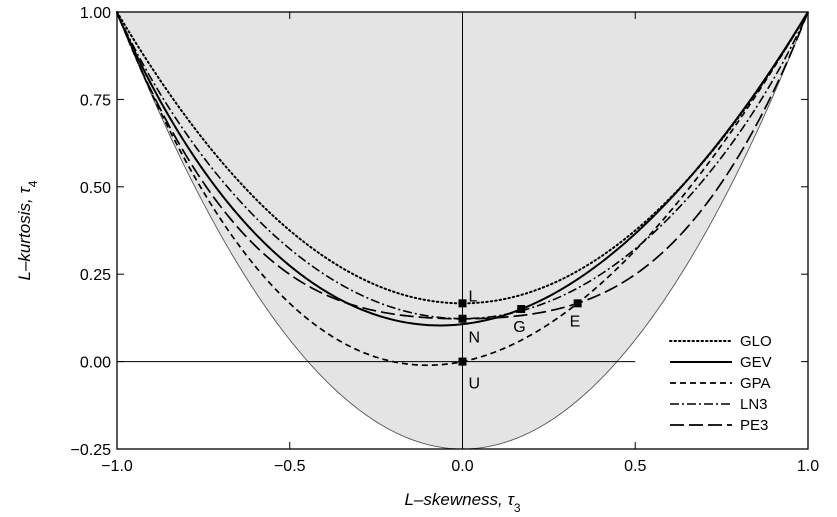 This screenshot has height=517, width=837. What do you see at coordinates (290, 466) in the screenshot?
I see `x-tick-label: −0.5` at bounding box center [290, 466].